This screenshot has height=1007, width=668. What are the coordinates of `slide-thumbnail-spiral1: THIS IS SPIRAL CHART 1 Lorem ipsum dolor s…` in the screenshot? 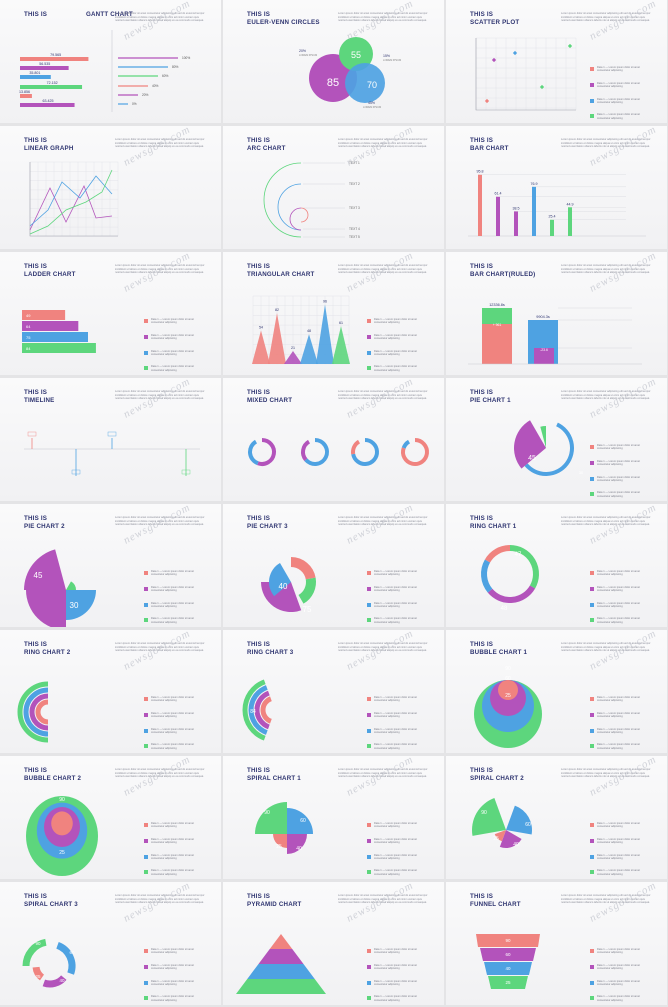 It's located at (333, 817).